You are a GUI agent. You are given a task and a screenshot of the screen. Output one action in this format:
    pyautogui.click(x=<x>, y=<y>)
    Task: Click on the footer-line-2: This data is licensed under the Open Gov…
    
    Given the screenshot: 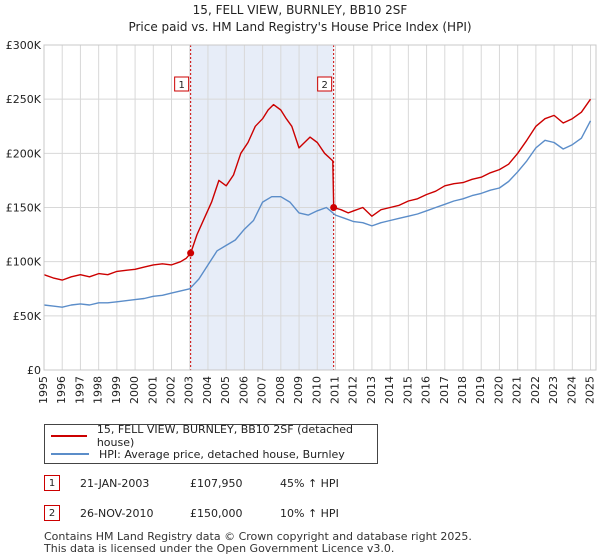 What is the action you would take?
    pyautogui.click(x=219, y=548)
    